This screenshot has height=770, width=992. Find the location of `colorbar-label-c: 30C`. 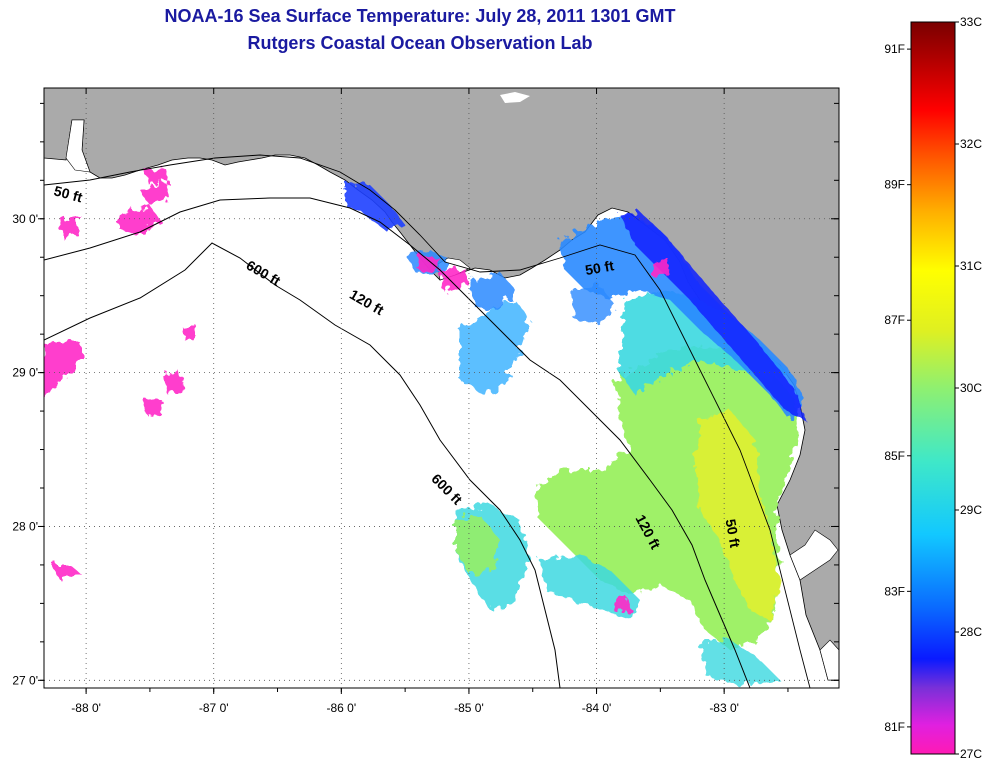

colorbar-label-c: 30C is located at coordinates (971, 388).